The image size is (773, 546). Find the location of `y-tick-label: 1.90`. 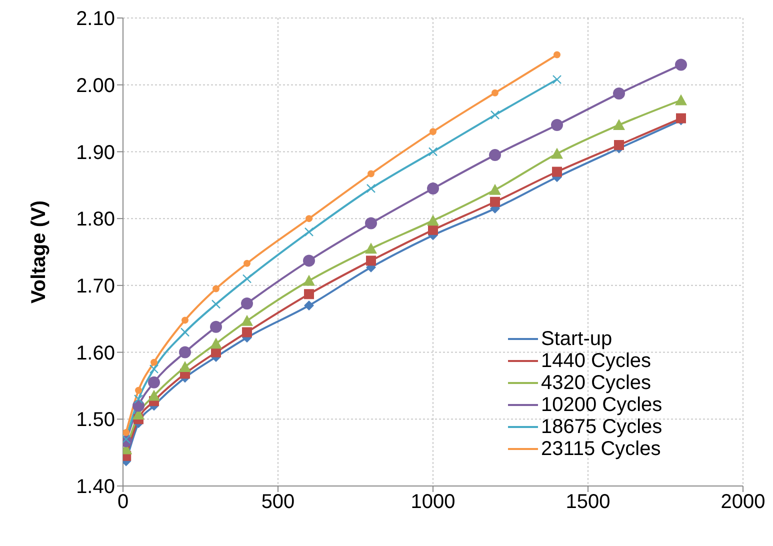

y-tick-label: 1.90 is located at coordinates (95, 153).